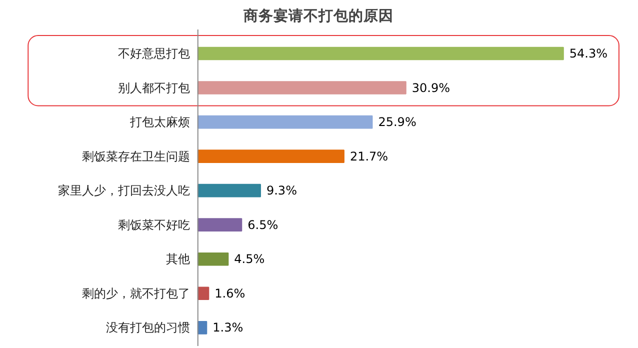 The image size is (638, 348). I want to click on y-tick-label: 打包太麻烦, so click(159, 122).